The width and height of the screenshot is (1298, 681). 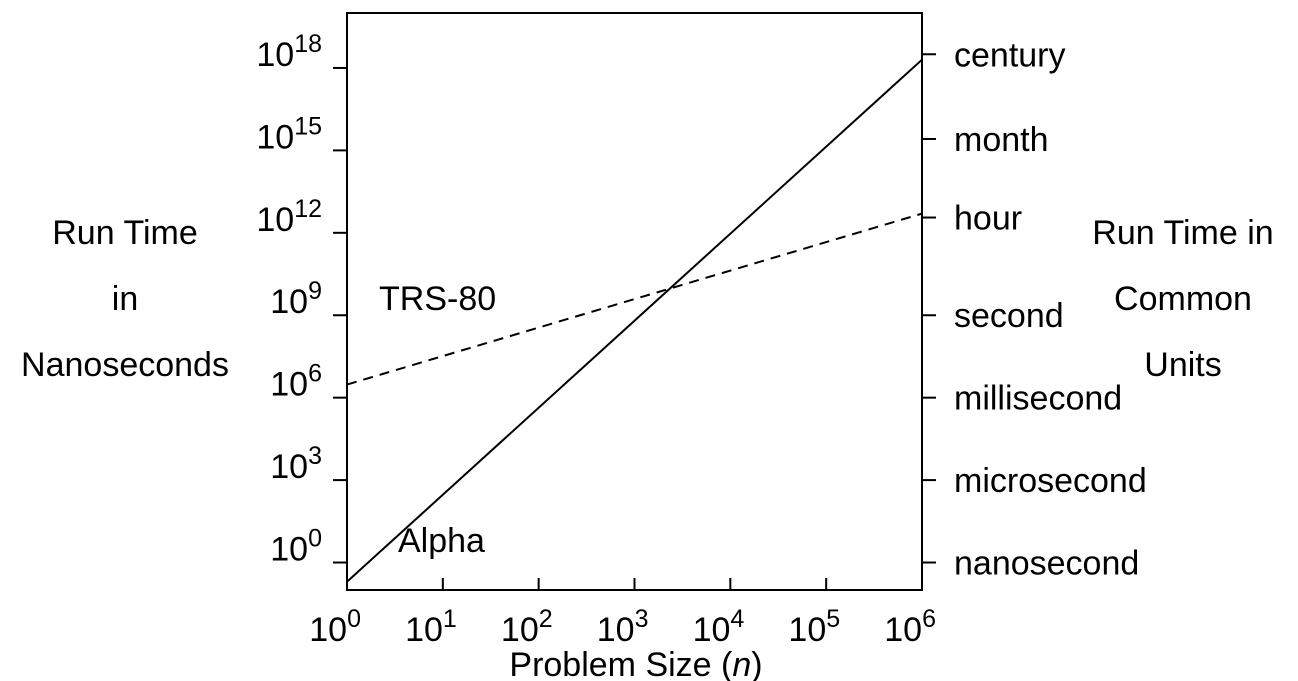 I want to click on y-tick-label-left: 10⁶, so click(x=296, y=382).